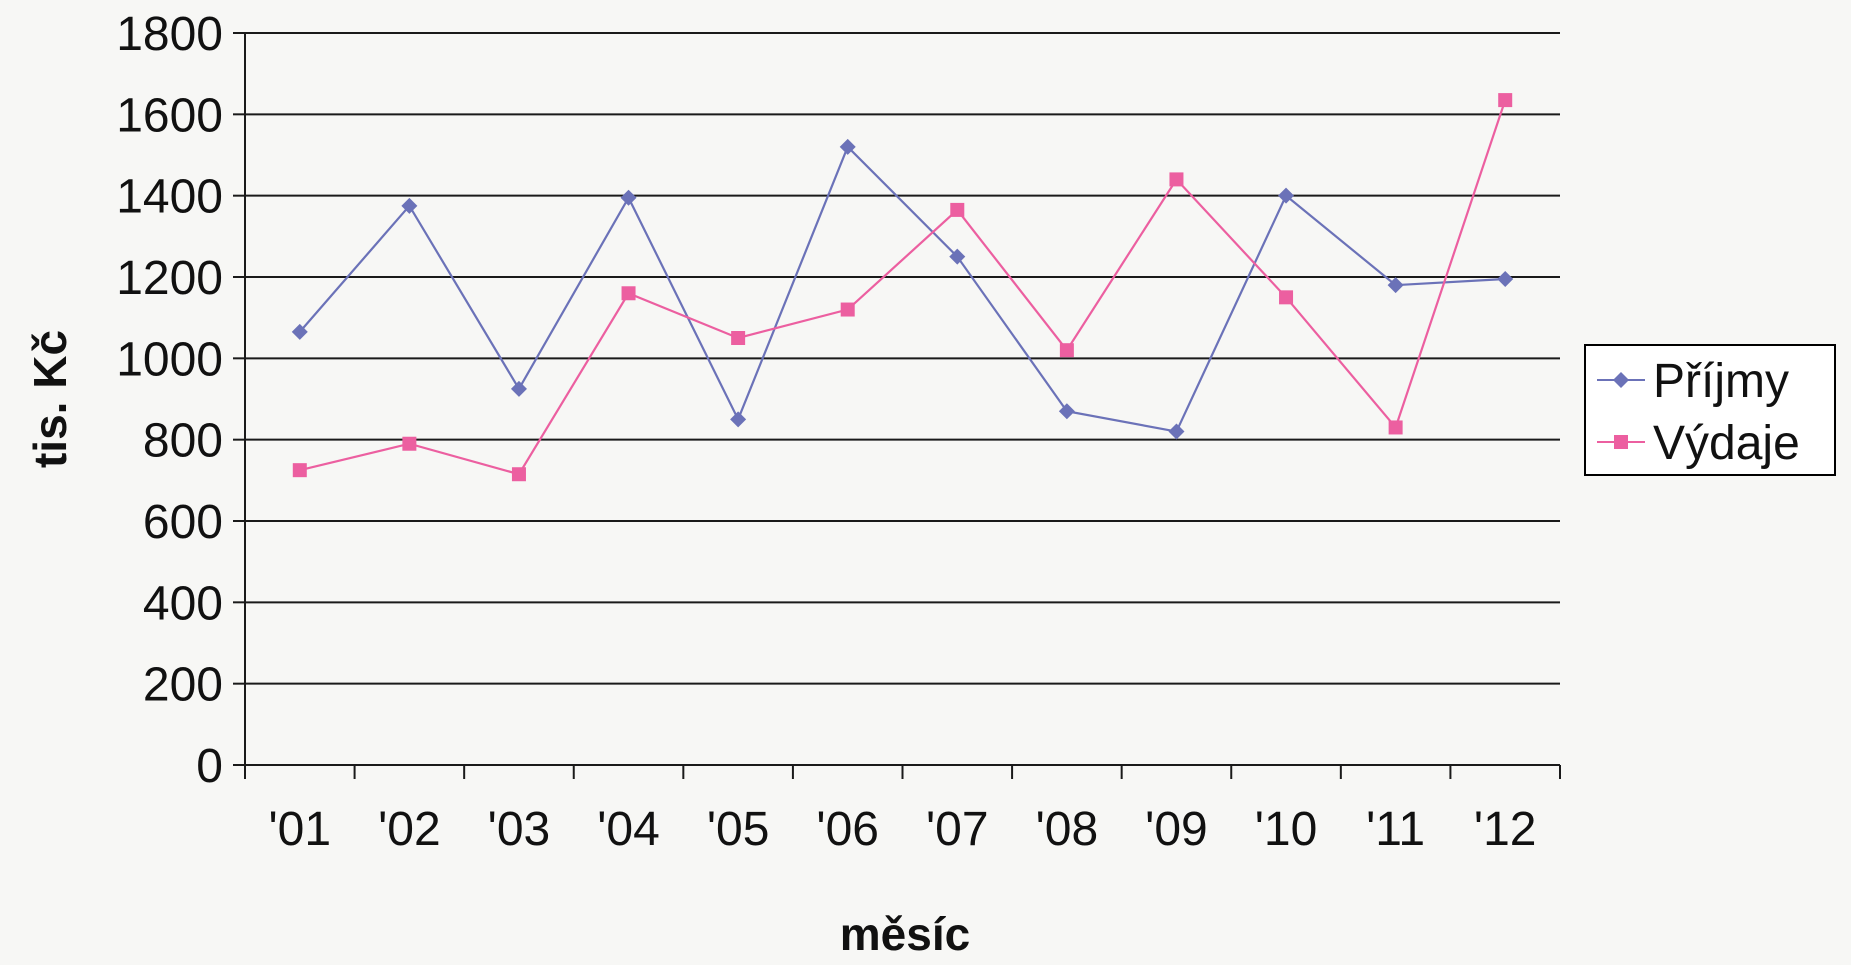 Image resolution: width=1851 pixels, height=965 pixels. What do you see at coordinates (1726, 443) in the screenshot?
I see `legend-label-vydaje: Výdaje` at bounding box center [1726, 443].